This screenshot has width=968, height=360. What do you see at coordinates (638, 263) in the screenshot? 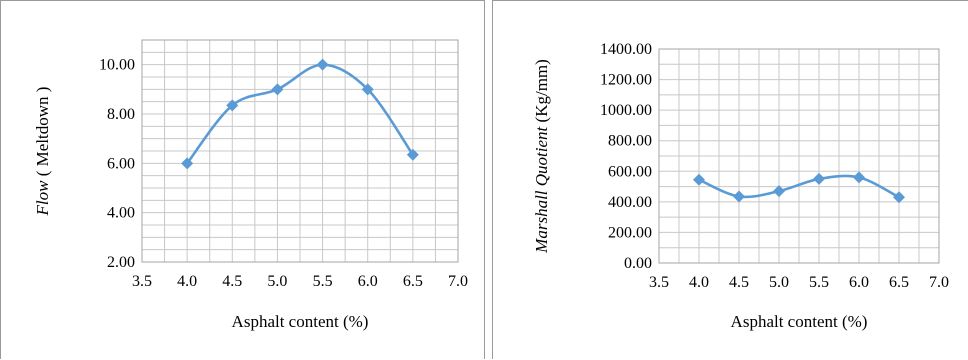
I see `y-tick-label: 0.00` at bounding box center [638, 263].